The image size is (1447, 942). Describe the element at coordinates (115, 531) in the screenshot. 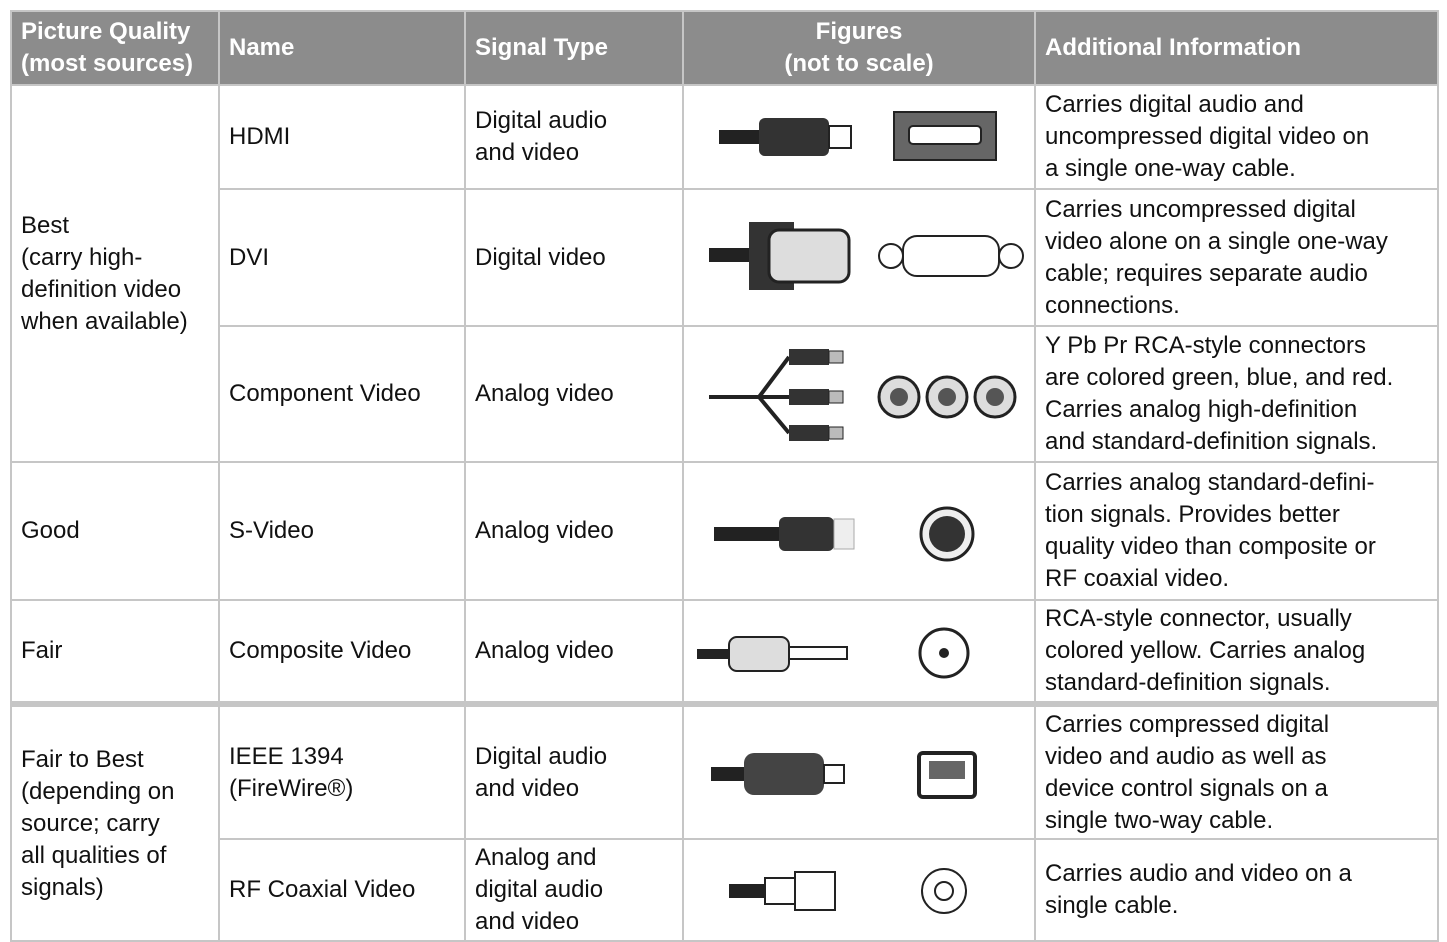

I see `quality-cell: Good` at that location.